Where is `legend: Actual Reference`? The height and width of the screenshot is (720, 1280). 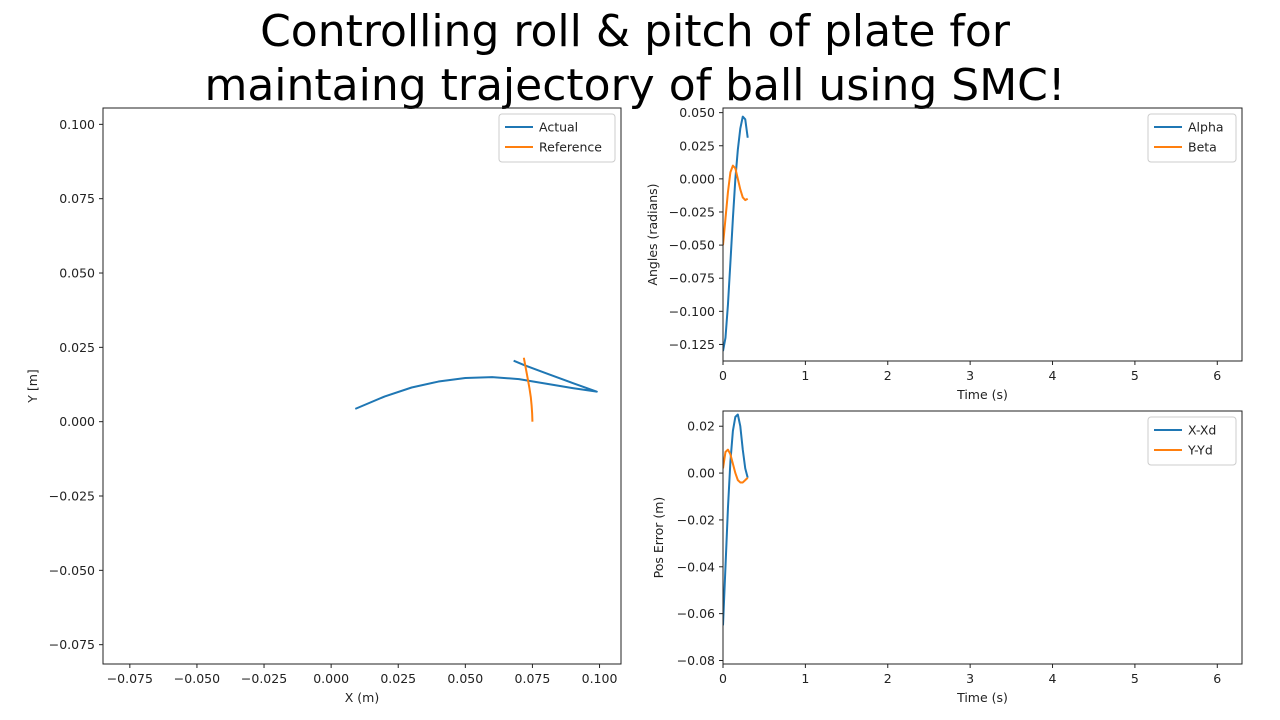 legend: Actual Reference is located at coordinates (557, 138).